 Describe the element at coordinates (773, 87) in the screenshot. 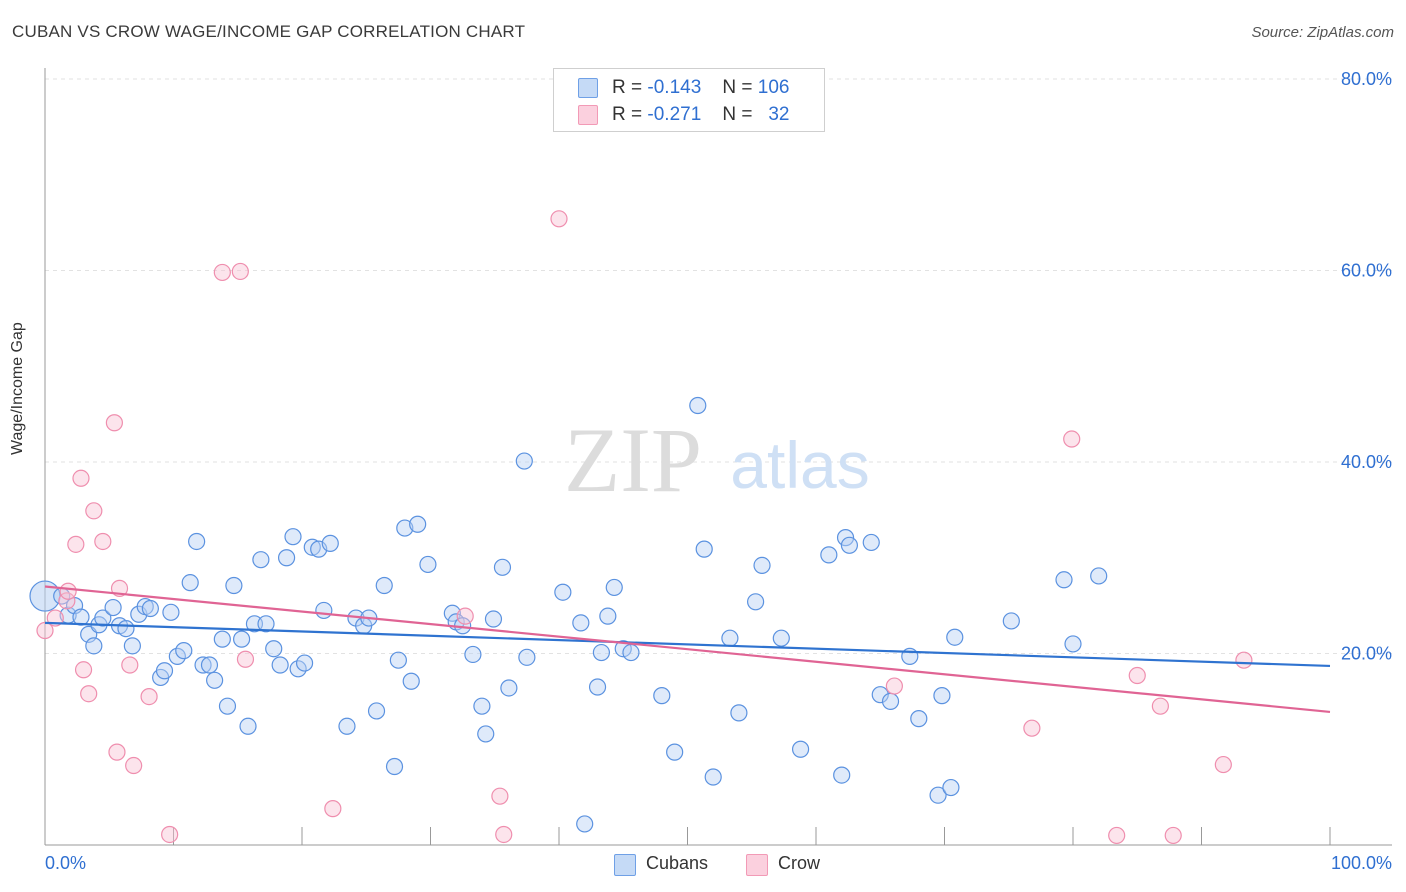

I see `n-value-cubans: 106` at that location.